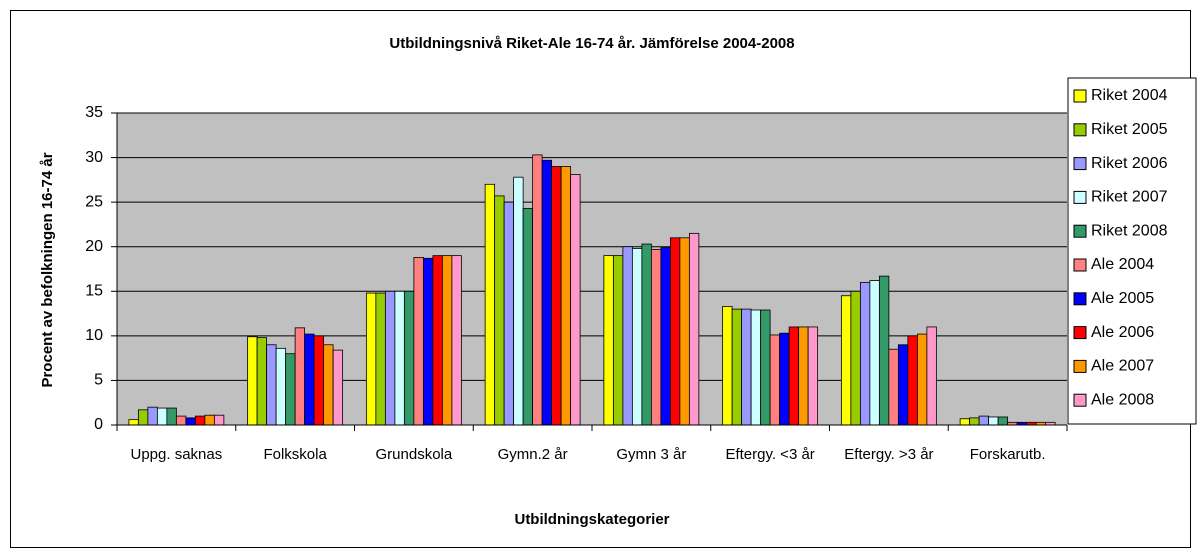 This screenshot has width=1201, height=555. Describe the element at coordinates (98, 424) in the screenshot. I see `y-tick-label: 0` at that location.